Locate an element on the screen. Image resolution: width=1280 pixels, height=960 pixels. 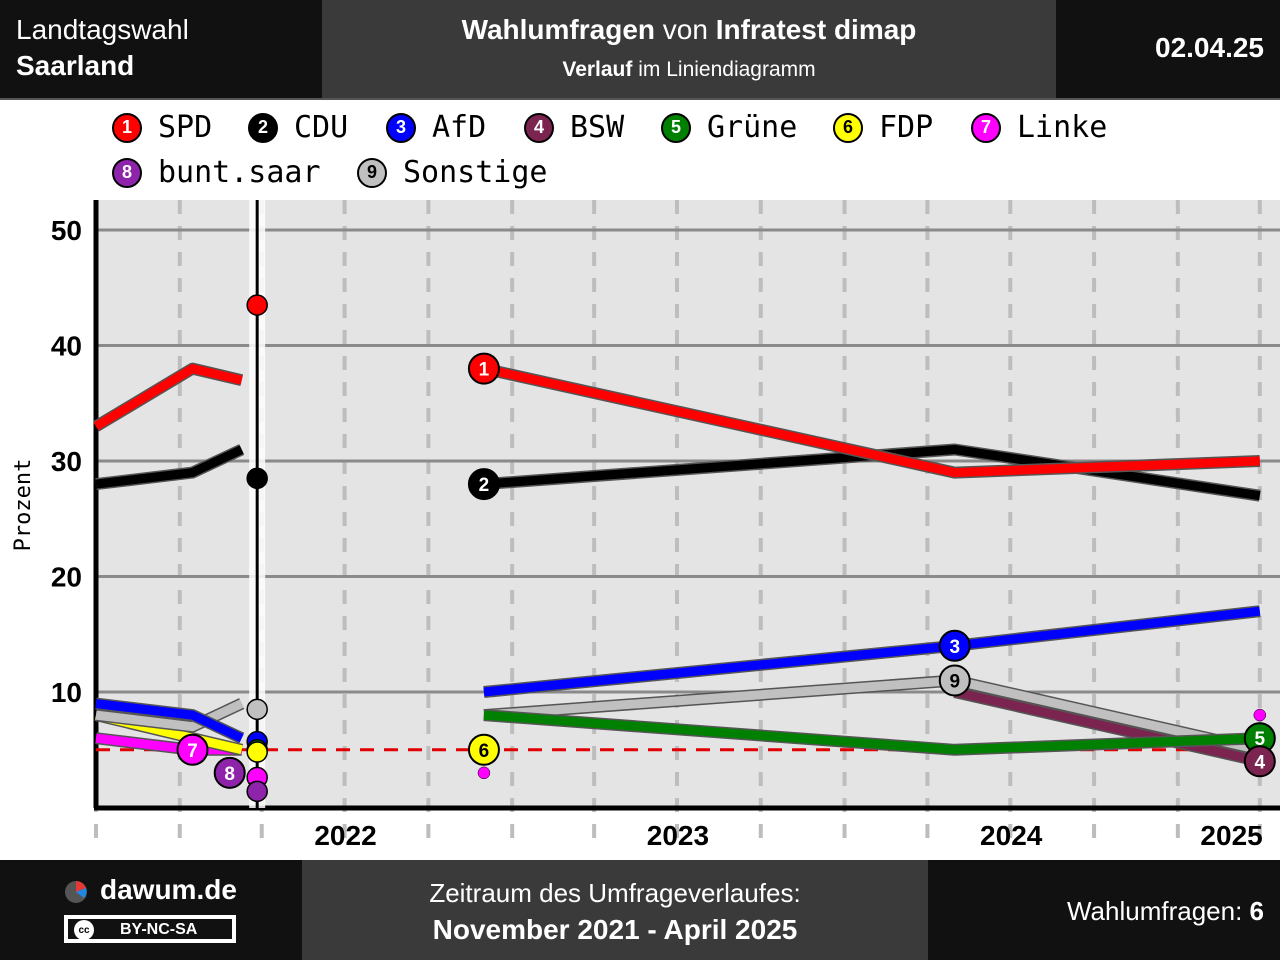
dawum-logo-icon is located at coordinates (76, 892).